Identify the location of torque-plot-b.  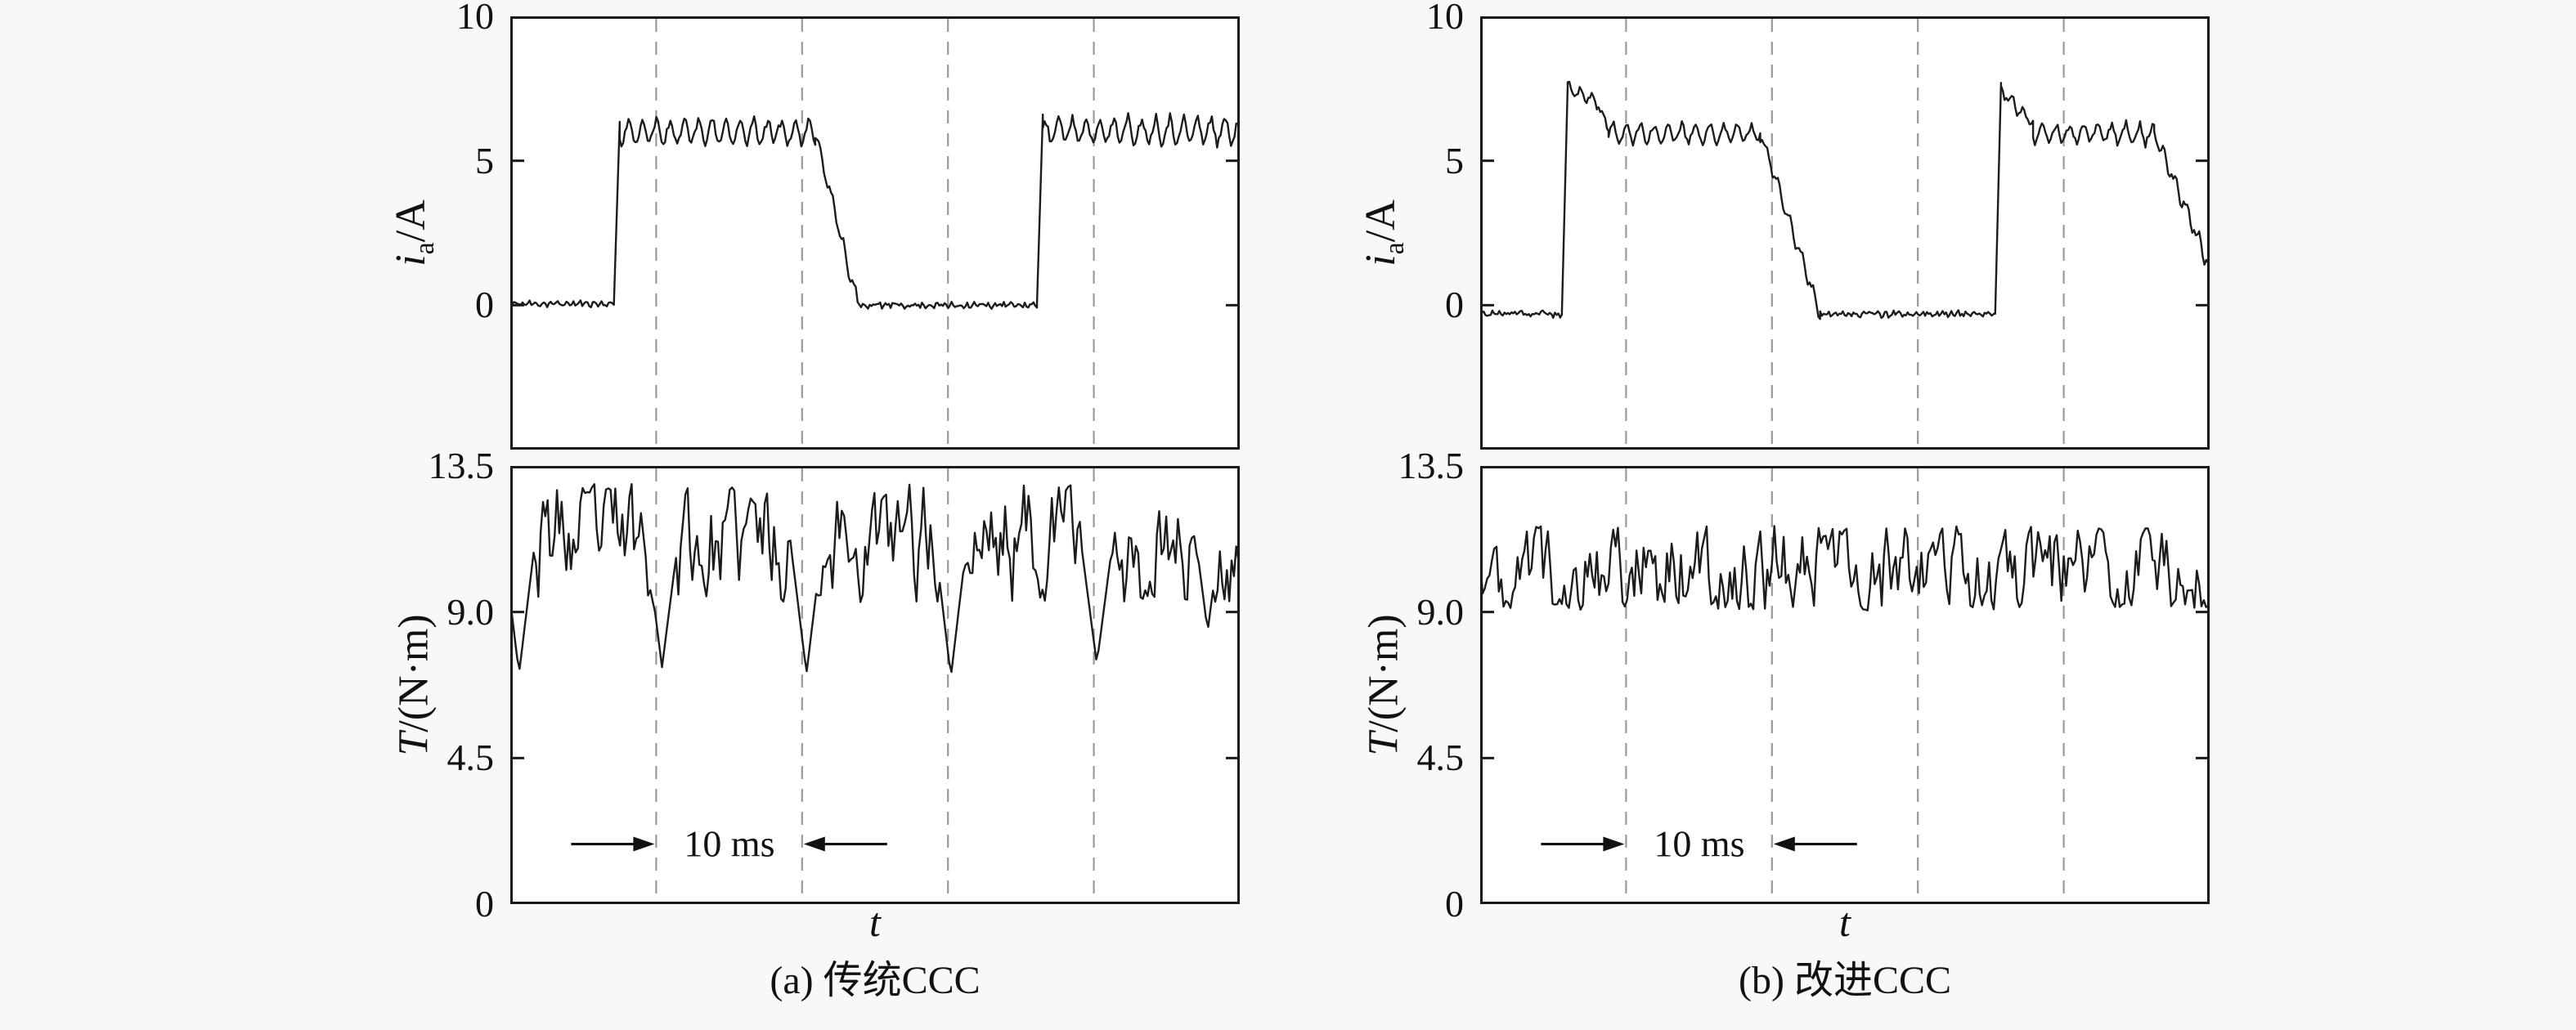
(1845, 685).